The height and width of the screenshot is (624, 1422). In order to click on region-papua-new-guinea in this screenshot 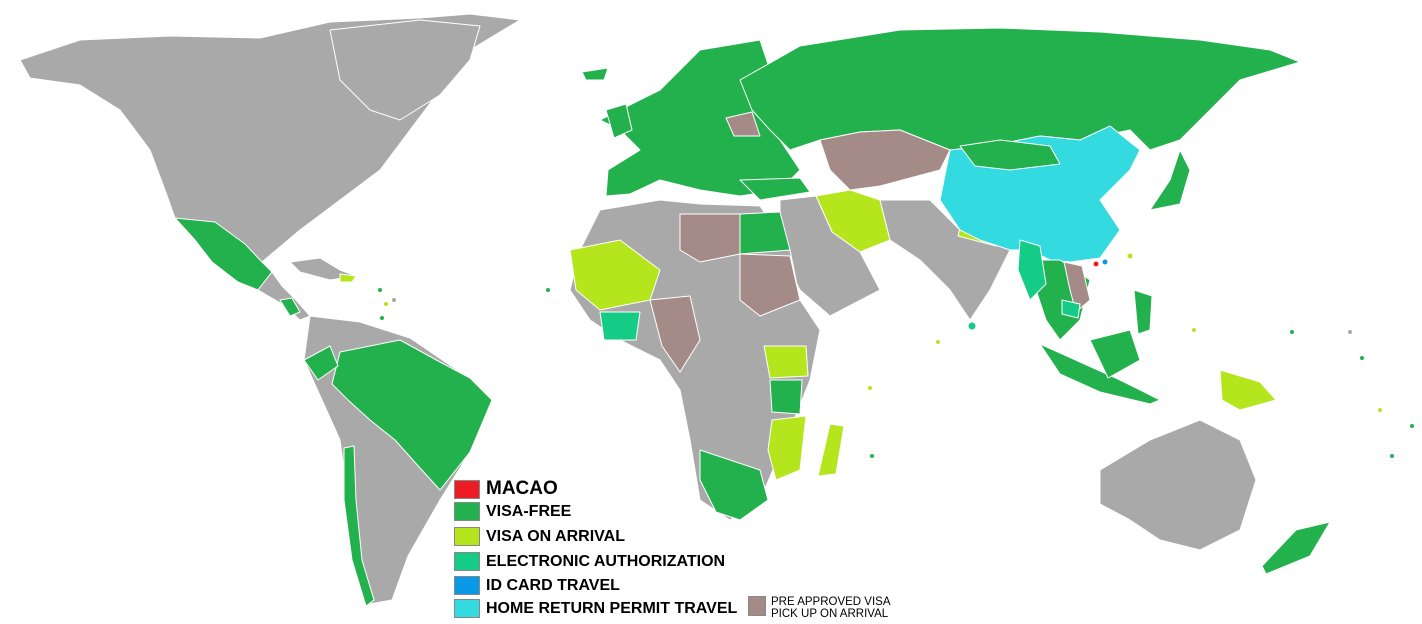, I will do `click(1248, 390)`.